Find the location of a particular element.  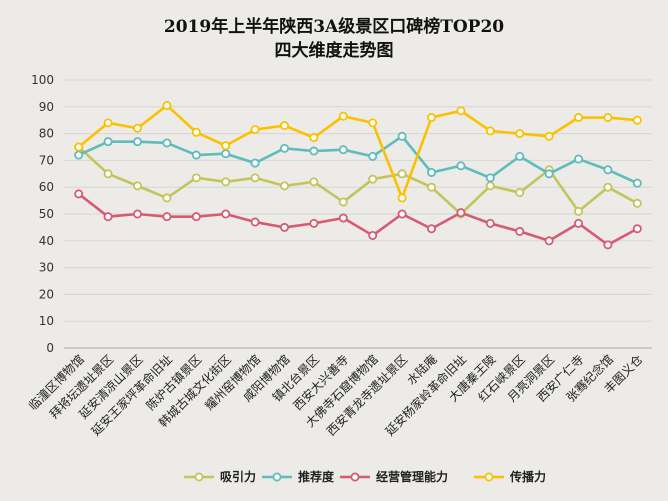

legend-item: 传播力 is located at coordinates (510, 476).